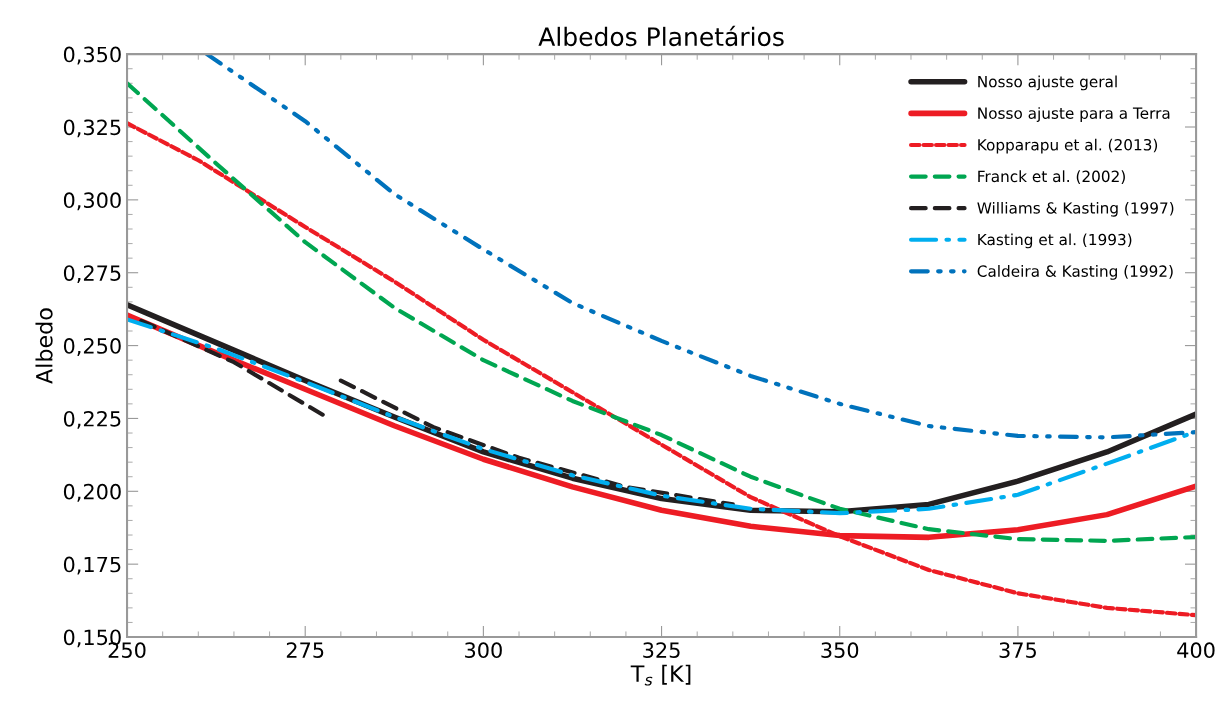 The image size is (1218, 722). Describe the element at coordinates (92, 274) in the screenshot. I see `y-tick-label: 0,275` at that location.